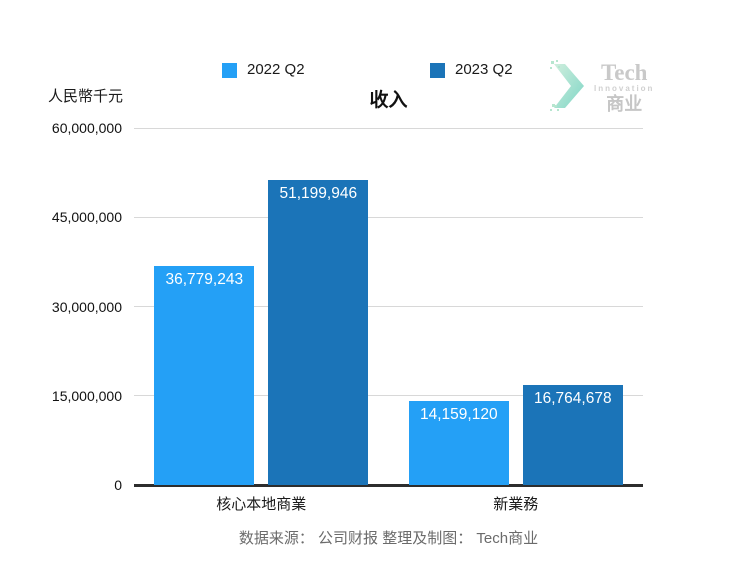 Image resolution: width=740 pixels, height=584 pixels. Describe the element at coordinates (86, 96) in the screenshot. I see `y-axis-unit-label: 人民幣千元` at that location.